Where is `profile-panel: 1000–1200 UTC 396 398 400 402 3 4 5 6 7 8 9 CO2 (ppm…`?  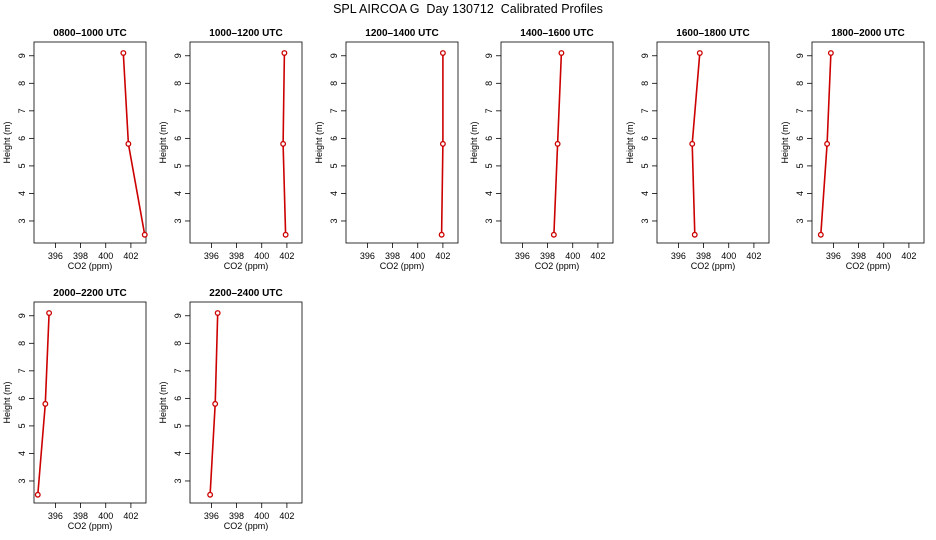 profile-panel: 1000–1200 UTC 396 398 400 402 3 4 5 6 7 8 9 CO2 (ppm… is located at coordinates (230, 149).